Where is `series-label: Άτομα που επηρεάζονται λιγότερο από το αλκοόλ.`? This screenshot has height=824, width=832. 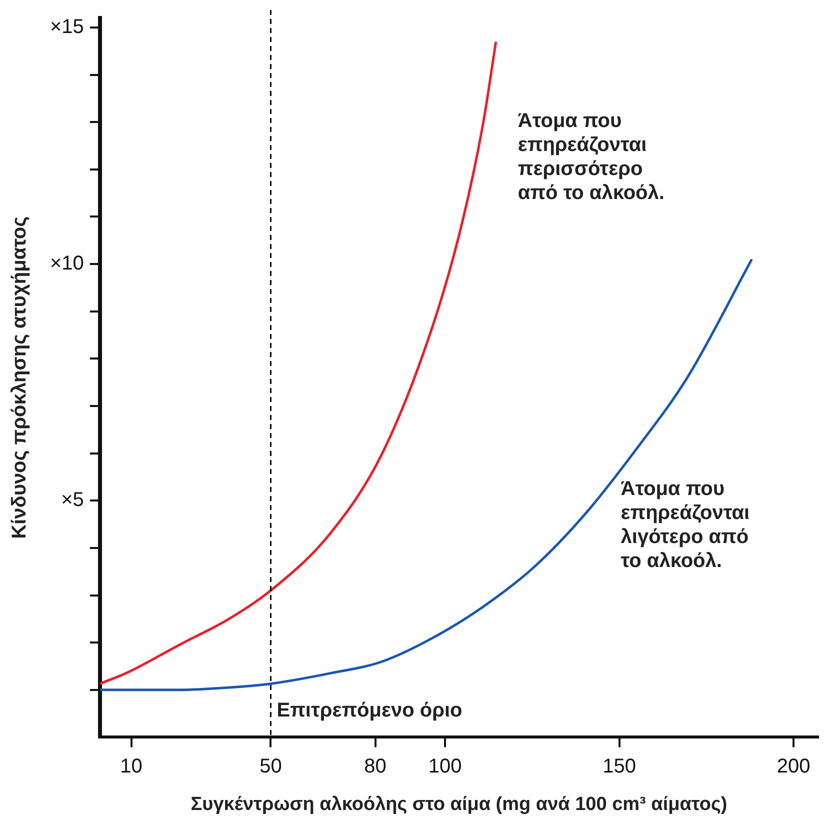 series-label: Άτομα που επηρεάζονται λιγότερο από το αλκοόλ. is located at coordinates (685, 525).